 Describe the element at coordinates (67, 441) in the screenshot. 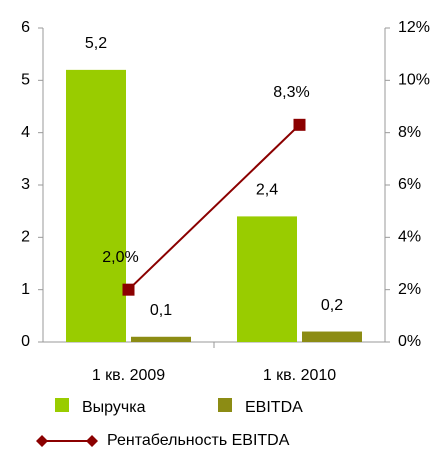

I see `legend-marker` at that location.